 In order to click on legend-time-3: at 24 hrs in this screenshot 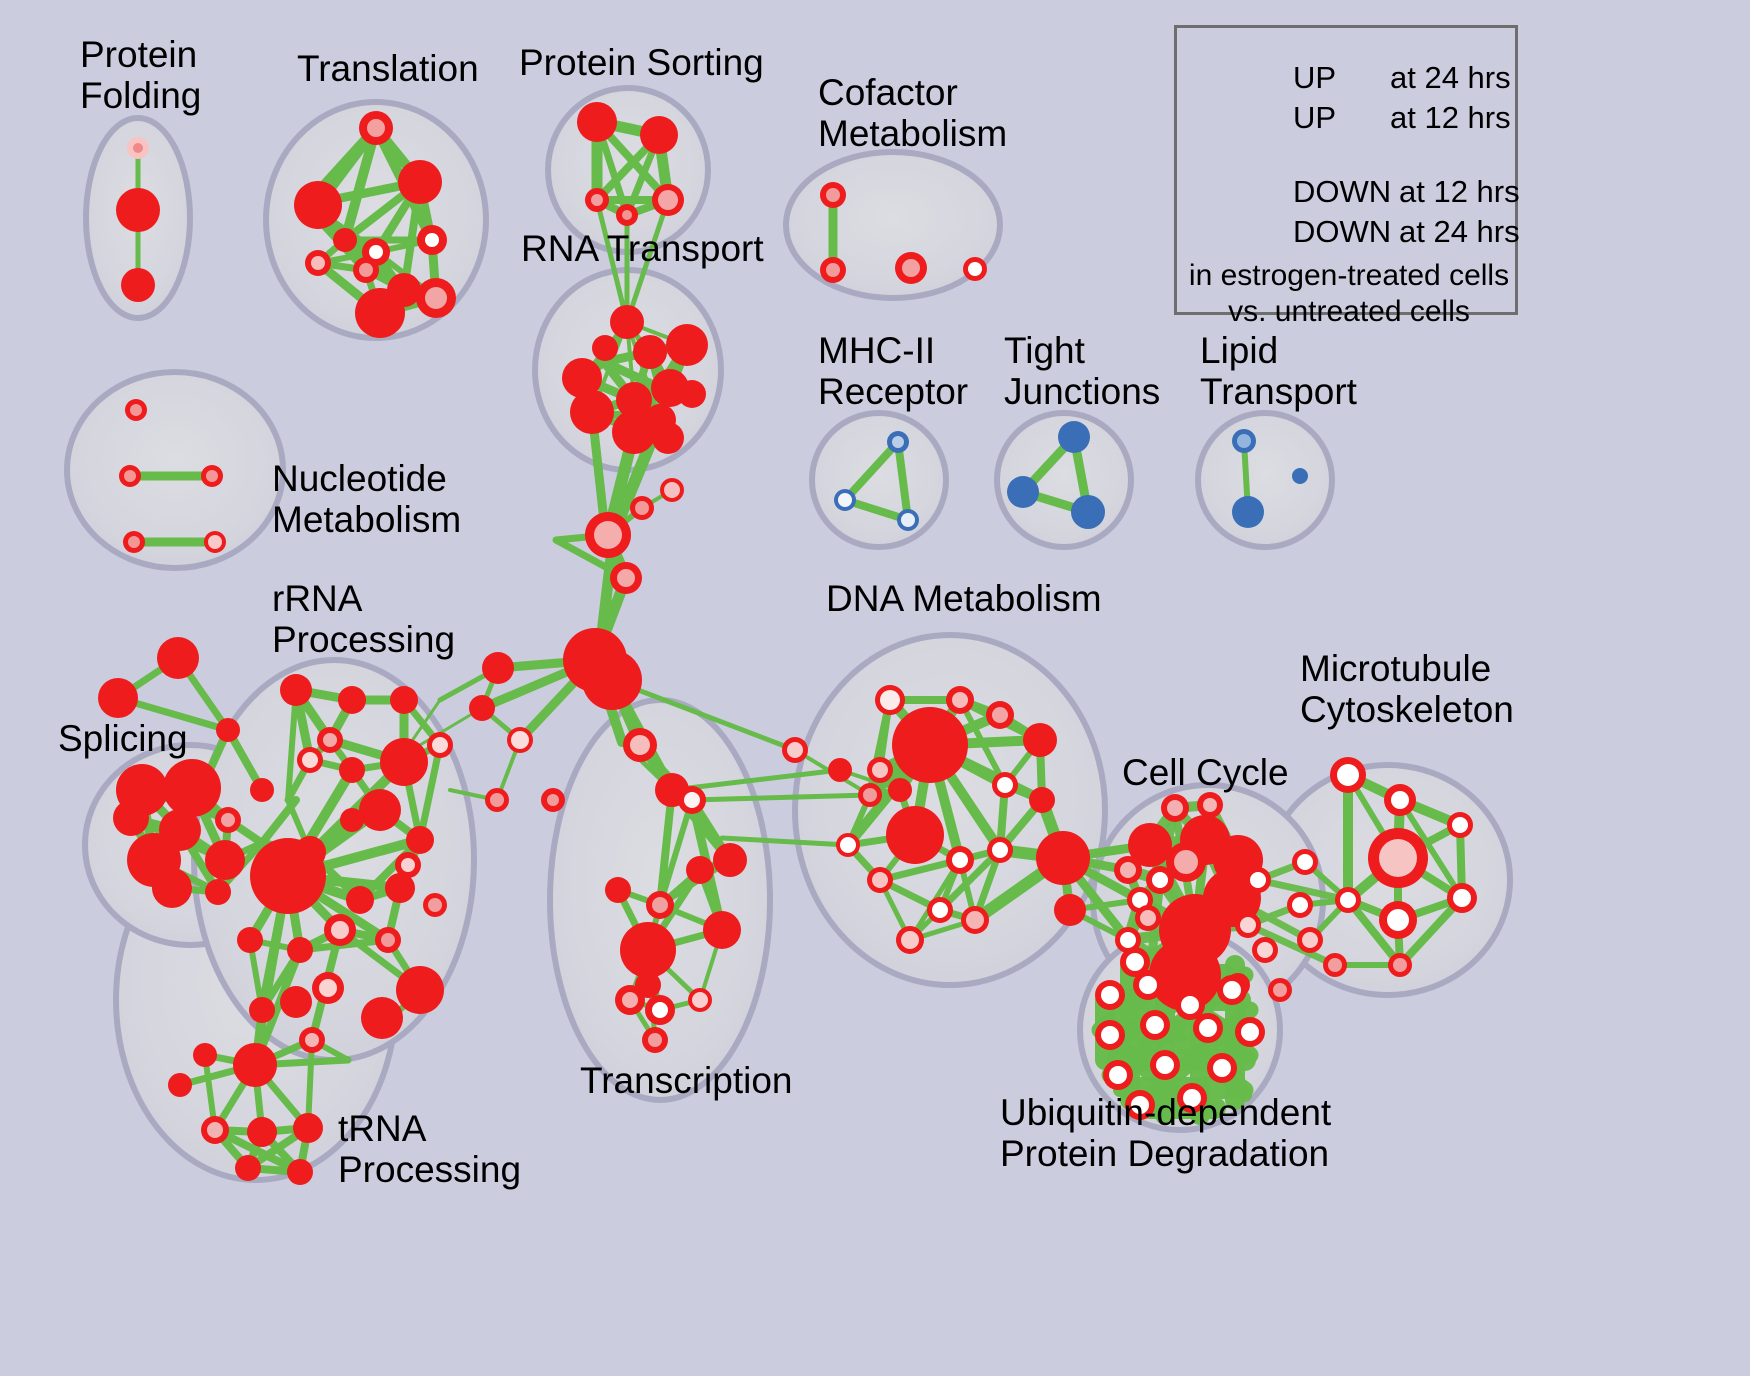, I will do `click(1459, 231)`.